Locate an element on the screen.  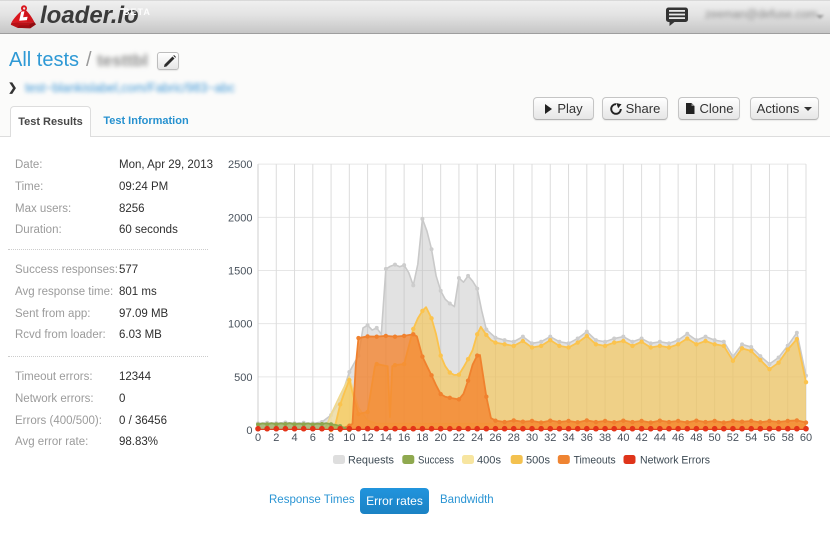
svg-text: 14 is located at coordinates (386, 438).